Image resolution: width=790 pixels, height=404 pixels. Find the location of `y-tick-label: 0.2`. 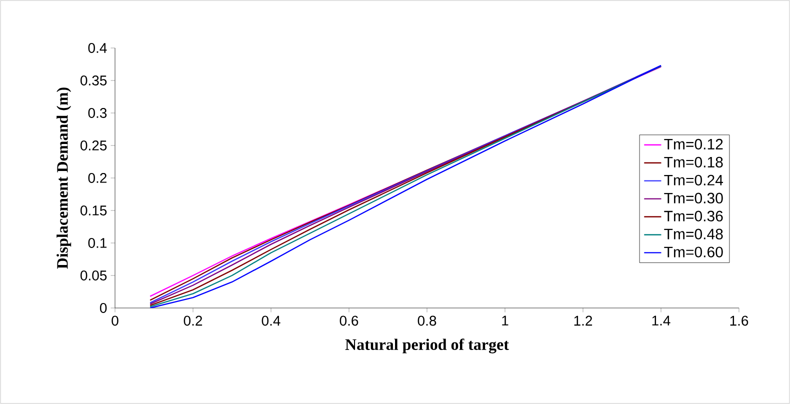

y-tick-label: 0.2 is located at coordinates (97, 178).